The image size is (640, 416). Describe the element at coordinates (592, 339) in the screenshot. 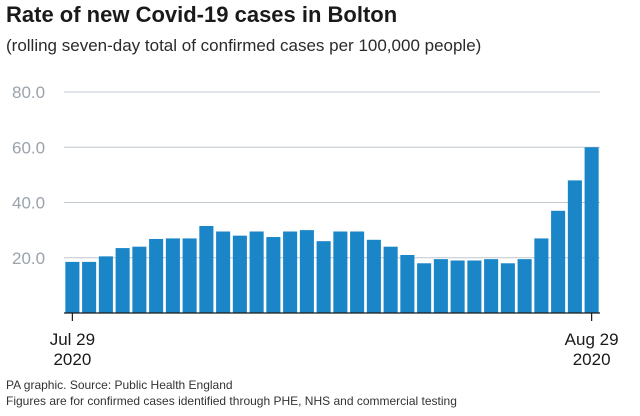

I see `x-tick-label: Aug 29` at that location.